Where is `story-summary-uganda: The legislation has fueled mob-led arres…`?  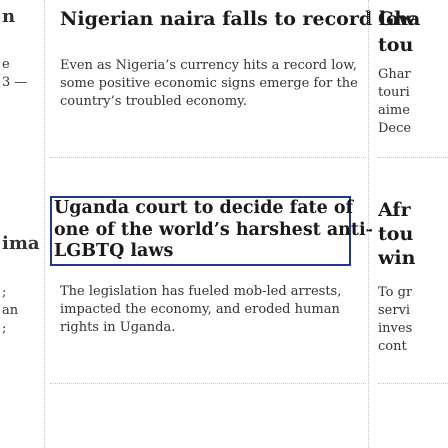 story-summary-uganda: The legislation has fueled mob-led arres… is located at coordinates (200, 310).